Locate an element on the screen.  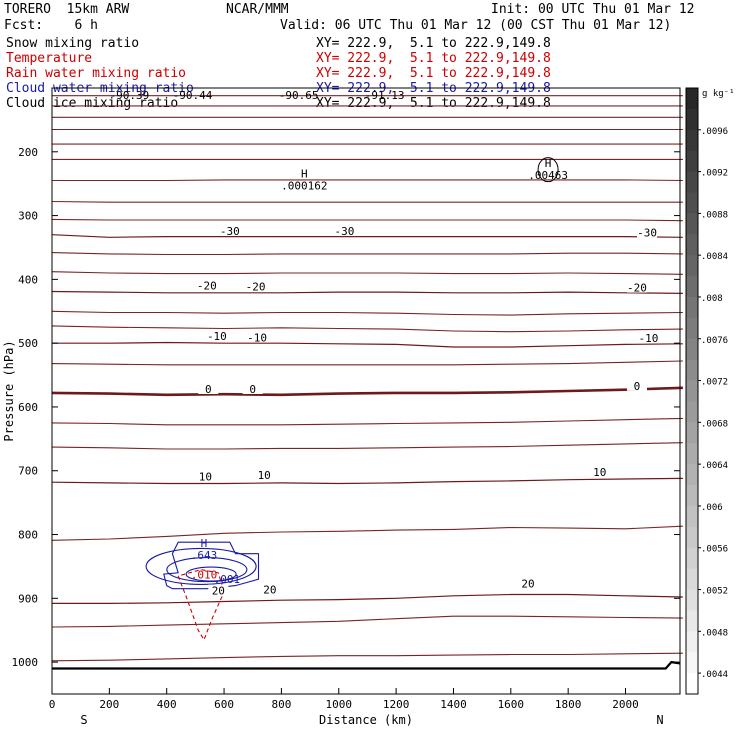
colorbar-tick-label: .006 is located at coordinates (712, 508).